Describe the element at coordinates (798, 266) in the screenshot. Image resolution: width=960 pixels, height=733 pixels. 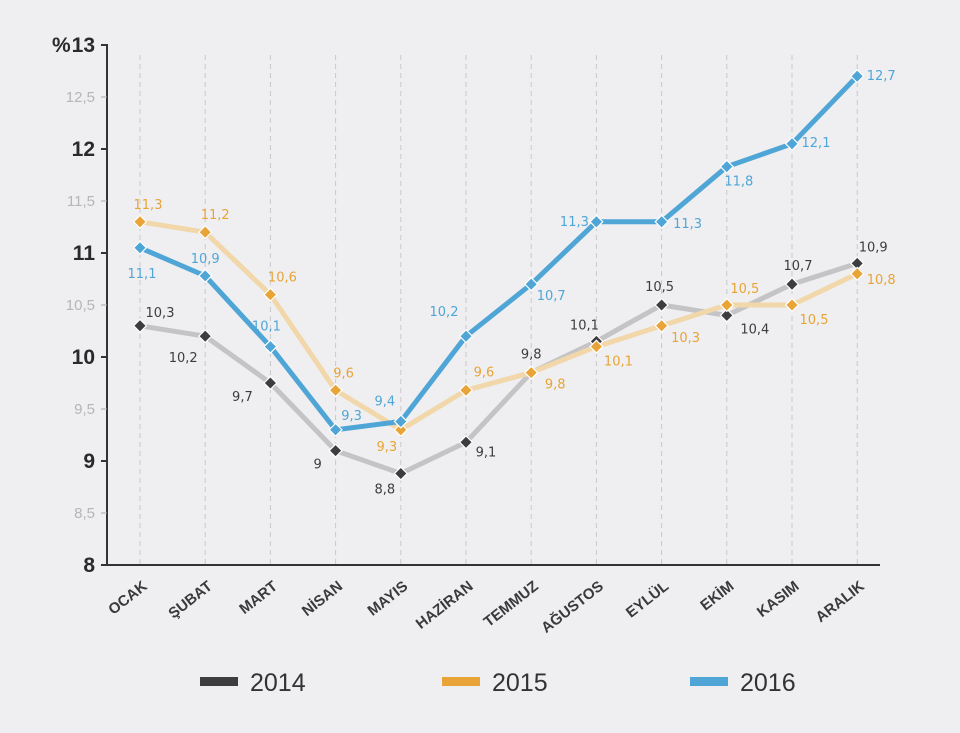
I see `data-label-2014: 10,7` at that location.